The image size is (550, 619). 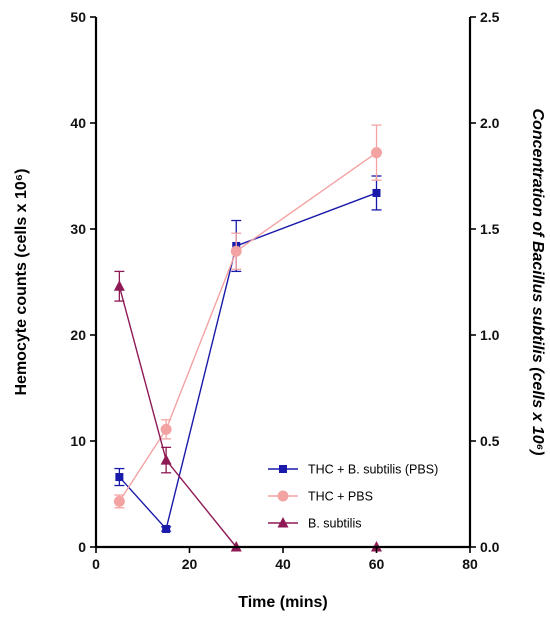 What do you see at coordinates (377, 564) in the screenshot?
I see `x-tick-label: 60` at bounding box center [377, 564].